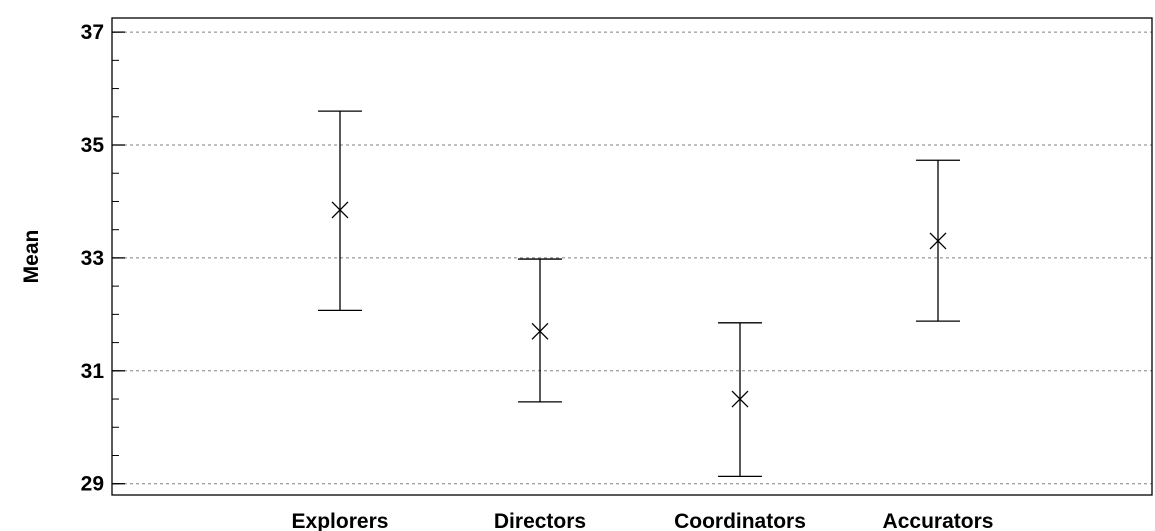 This screenshot has width=1155, height=531. I want to click on mean-marker-accurators, so click(938, 241).